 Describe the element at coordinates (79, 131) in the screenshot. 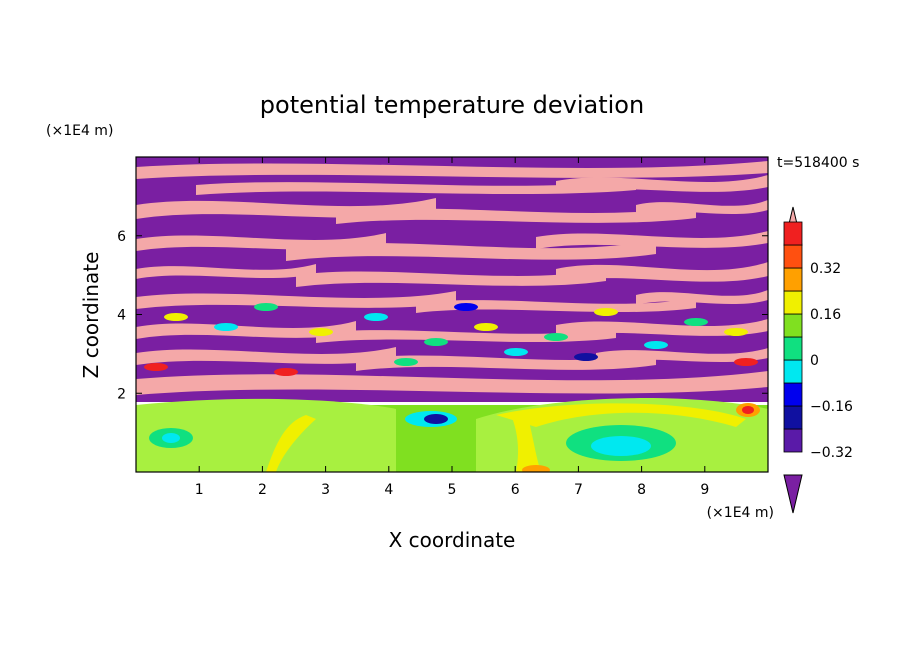

I see `y-axis-unit: (×1E4 m)` at that location.